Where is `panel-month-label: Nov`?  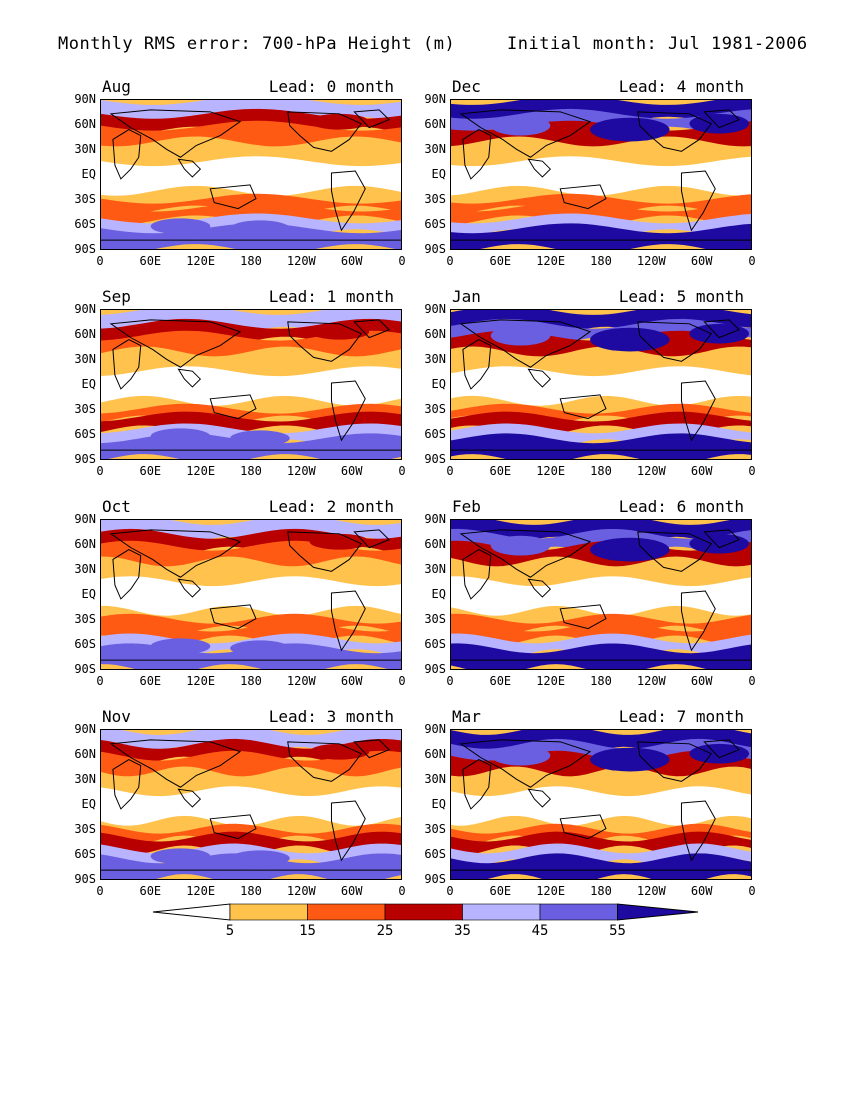
panel-month-label: Nov is located at coordinates (116, 716).